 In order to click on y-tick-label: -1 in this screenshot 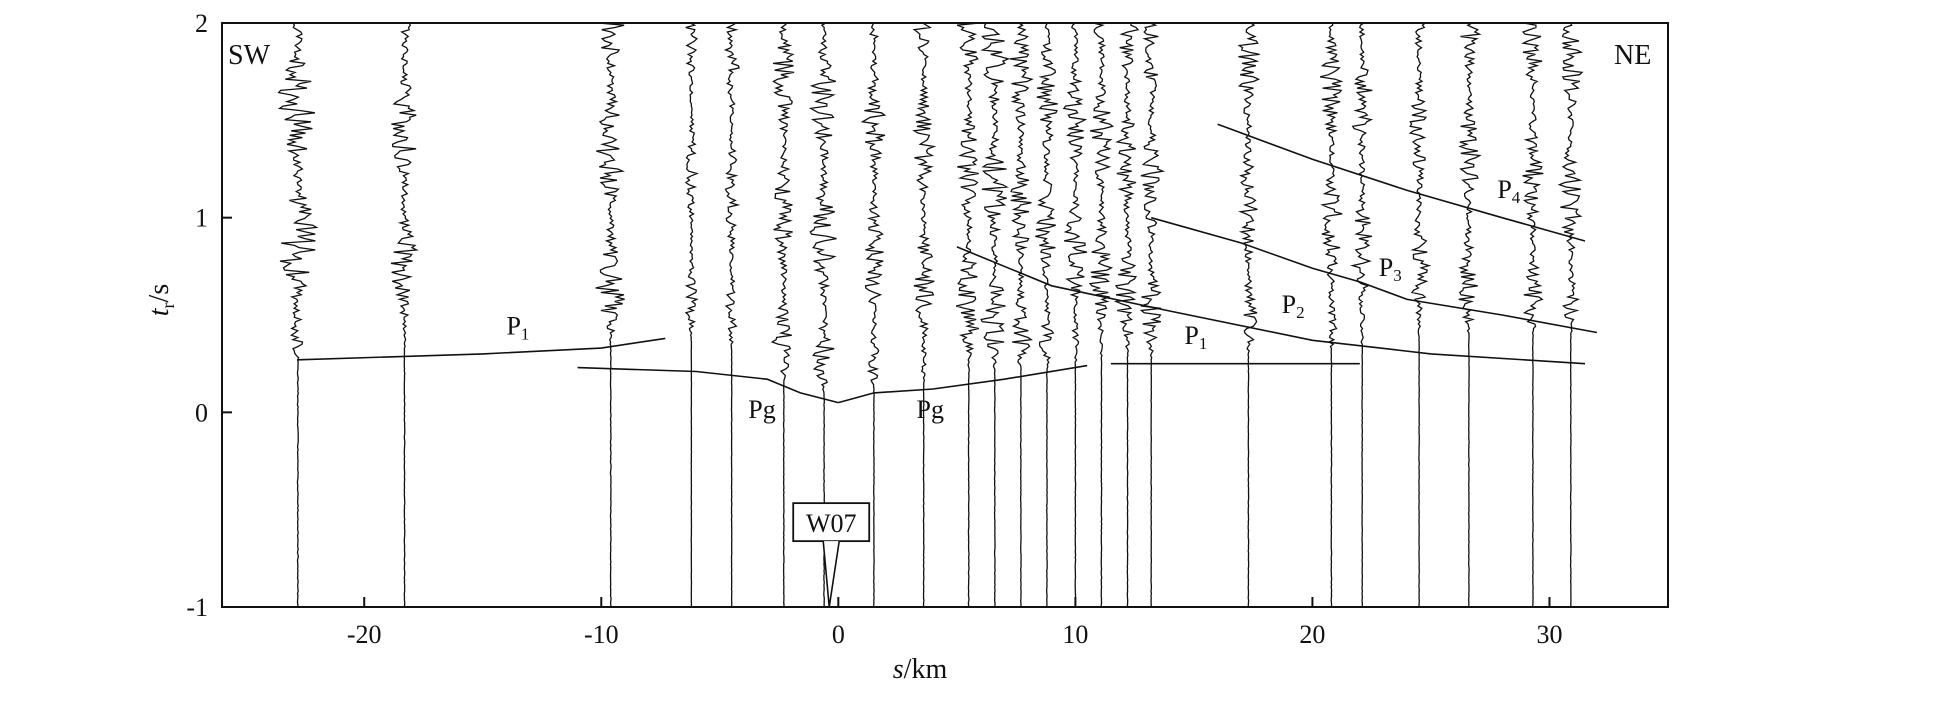, I will do `click(197, 607)`.